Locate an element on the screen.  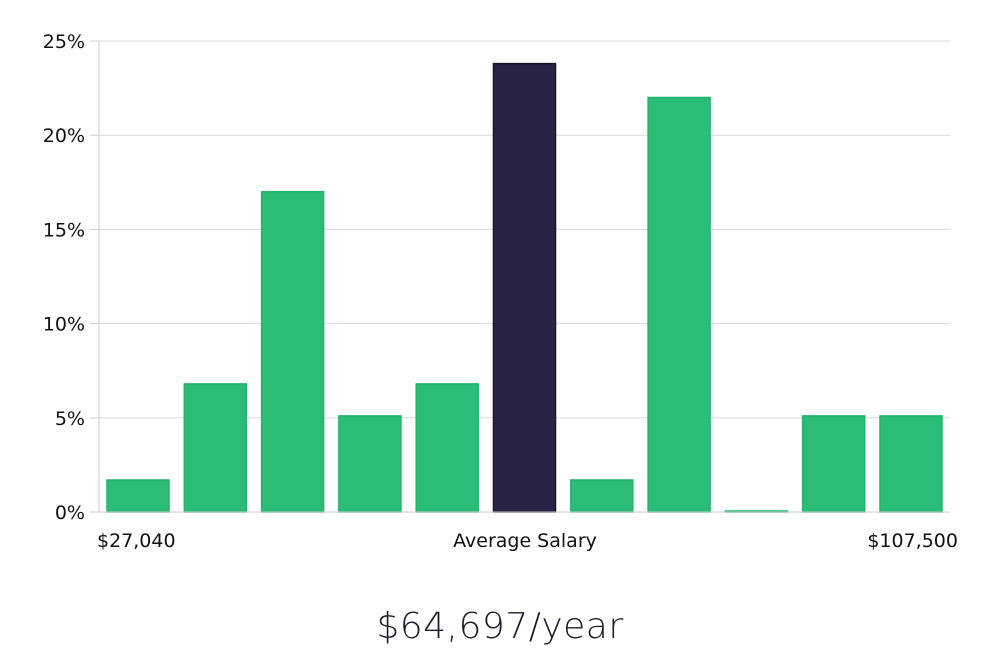
y-tick-label: 25% is located at coordinates (64, 42).